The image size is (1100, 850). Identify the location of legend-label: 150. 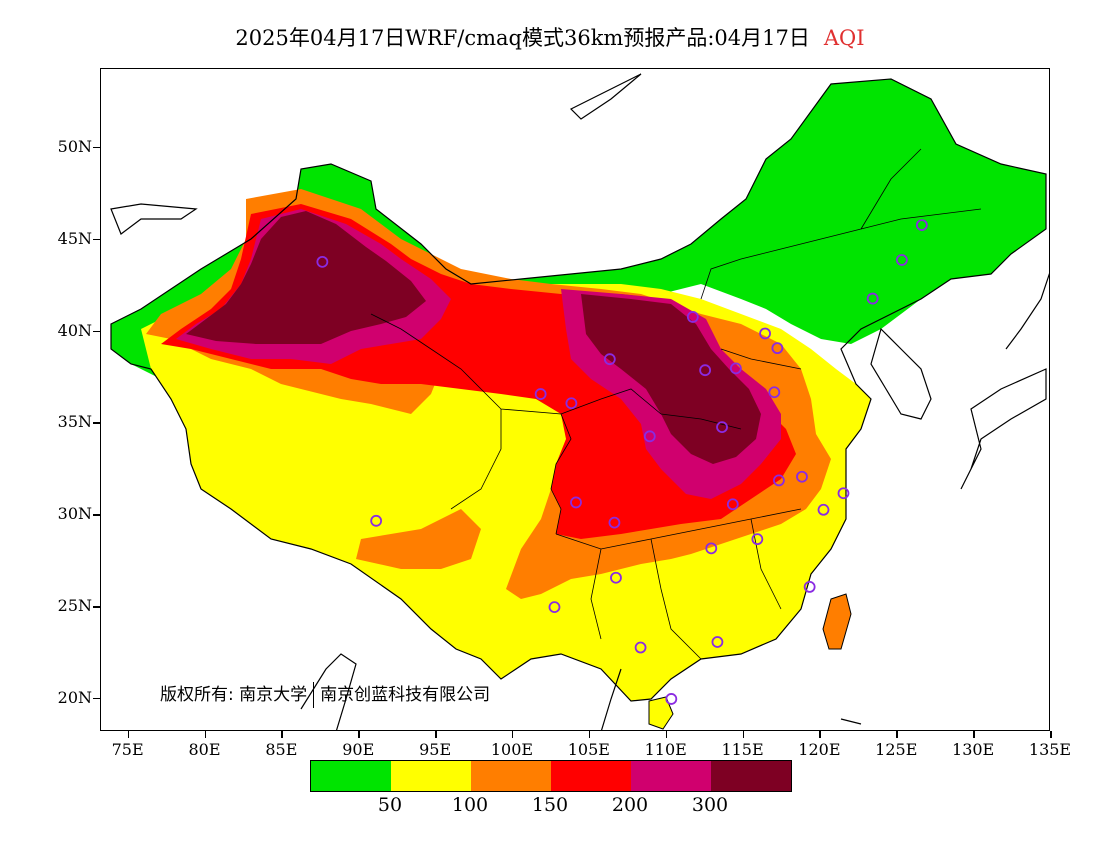
(550, 805).